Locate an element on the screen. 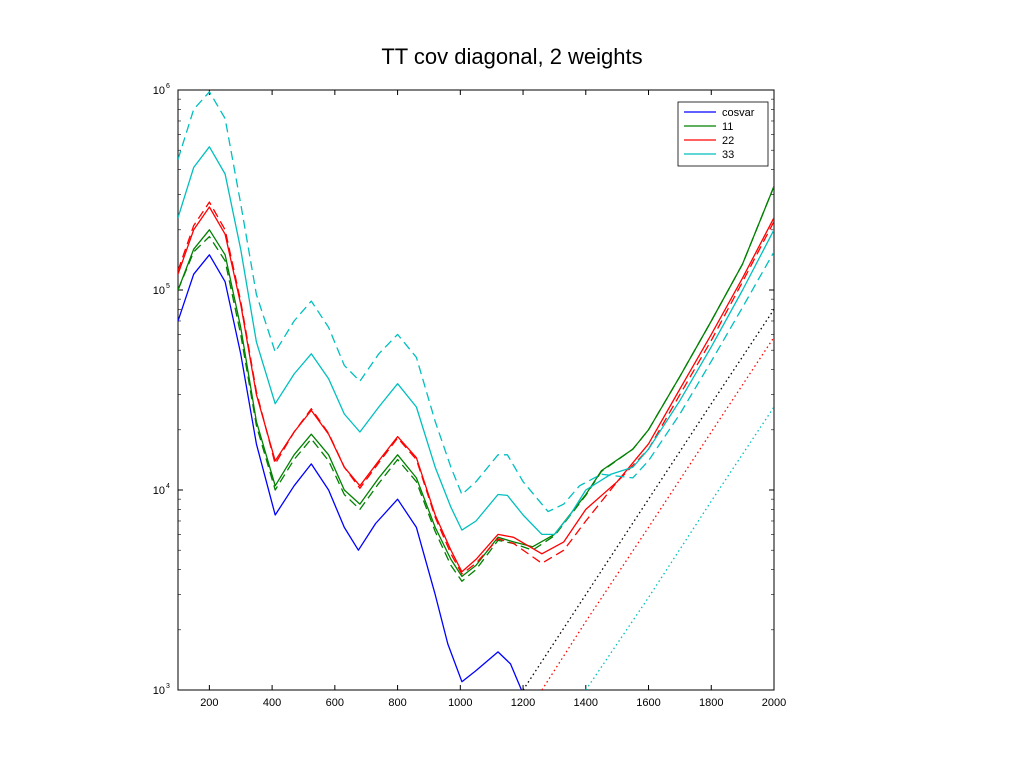  x-tick-label: 1800 is located at coordinates (711, 703).